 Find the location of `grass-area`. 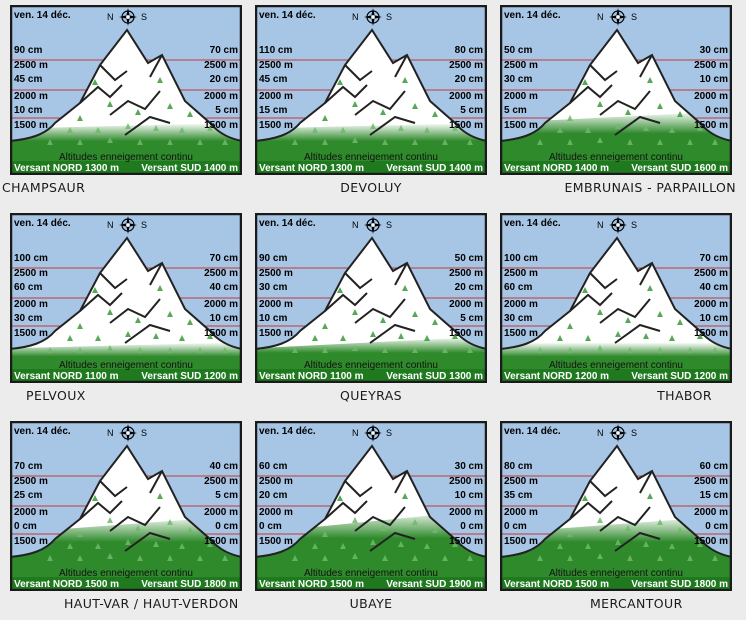

grass-area is located at coordinates (126, 553).